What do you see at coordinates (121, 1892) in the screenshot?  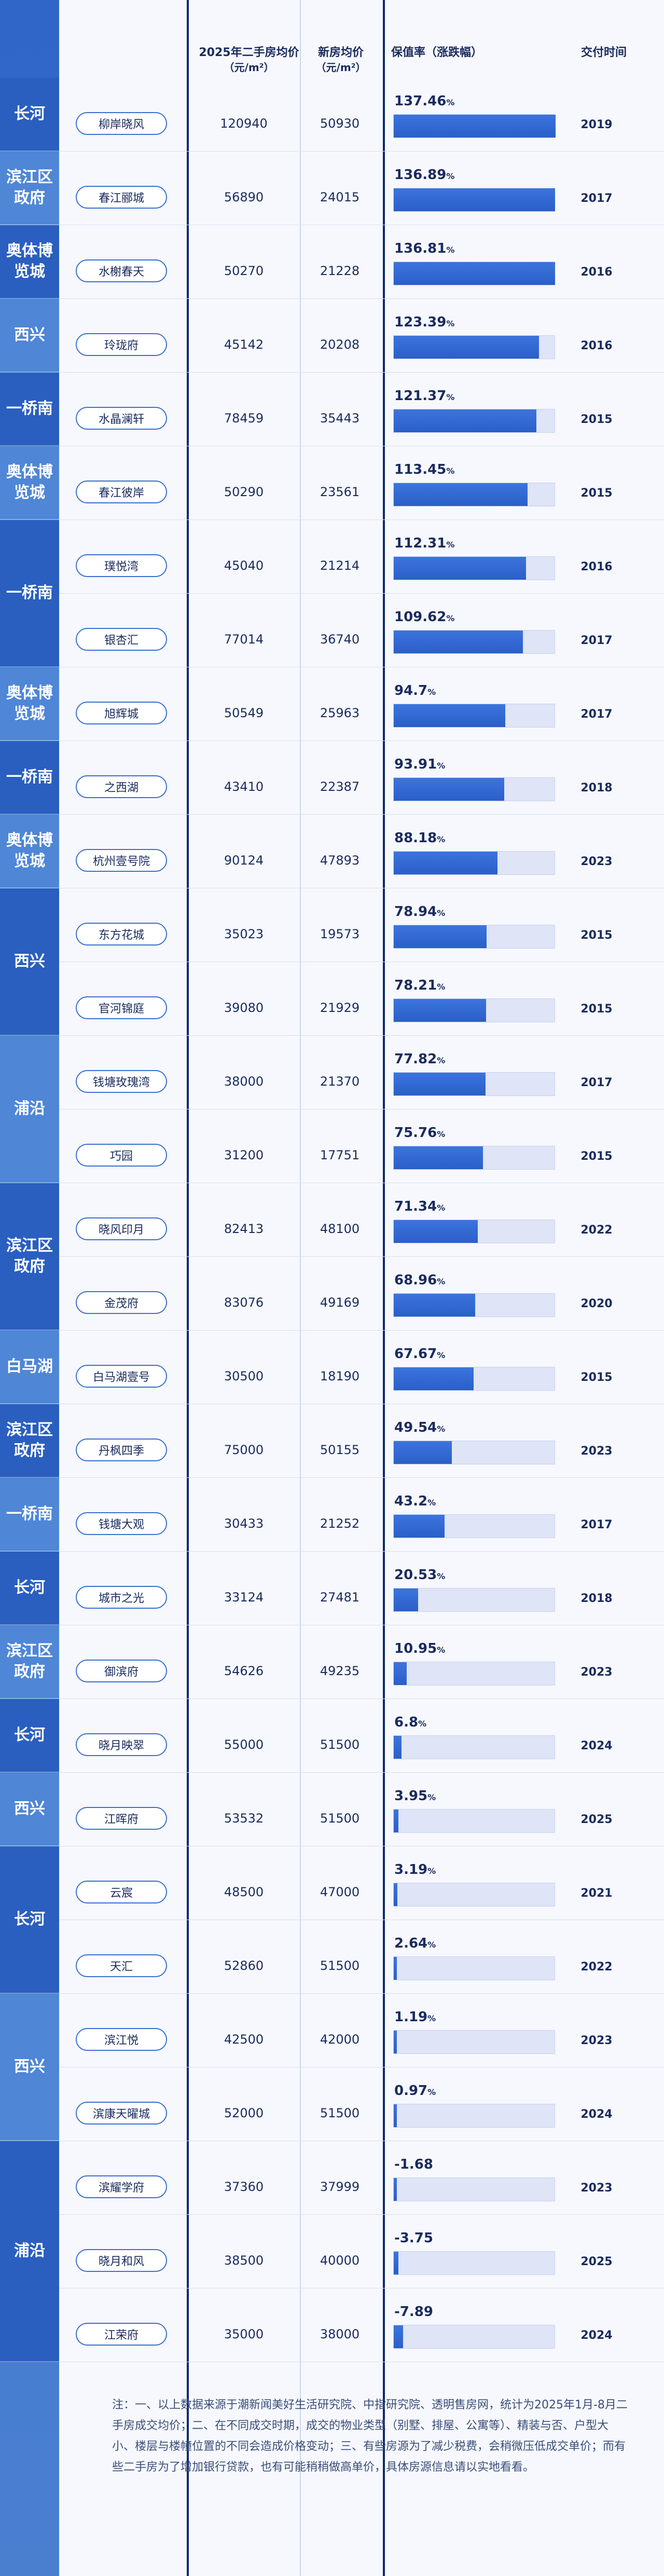 I see `project-name: 云宸` at bounding box center [121, 1892].